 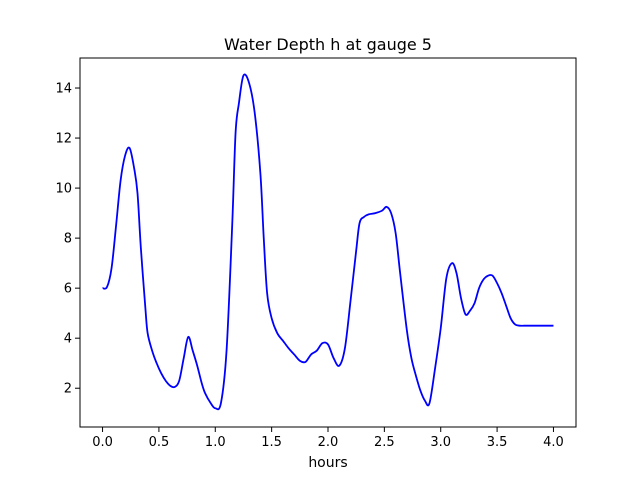 I want to click on y-tick-label: 2, so click(x=68, y=389).